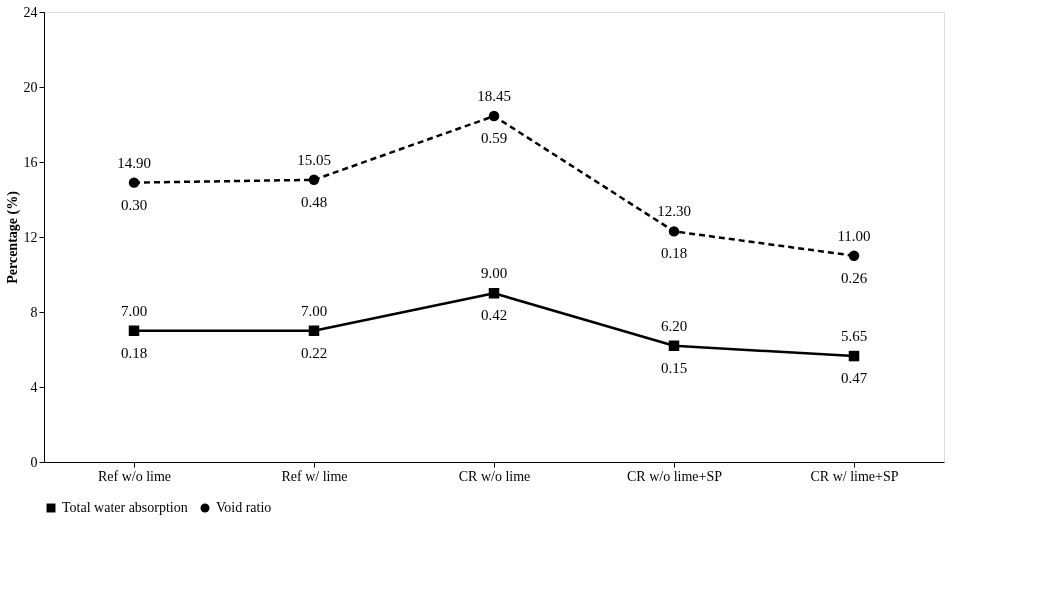 The image size is (1050, 599). What do you see at coordinates (125, 507) in the screenshot?
I see `legend-label: Total water absorption` at bounding box center [125, 507].